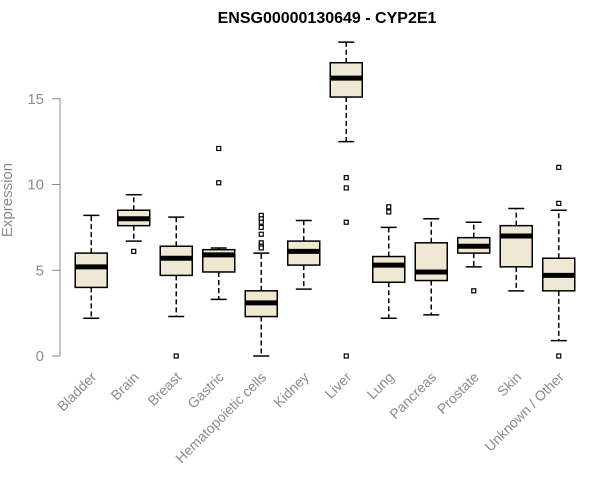 This screenshot has width=600, height=500. What do you see at coordinates (346, 200) in the screenshot?
I see `box-liver` at bounding box center [346, 200].